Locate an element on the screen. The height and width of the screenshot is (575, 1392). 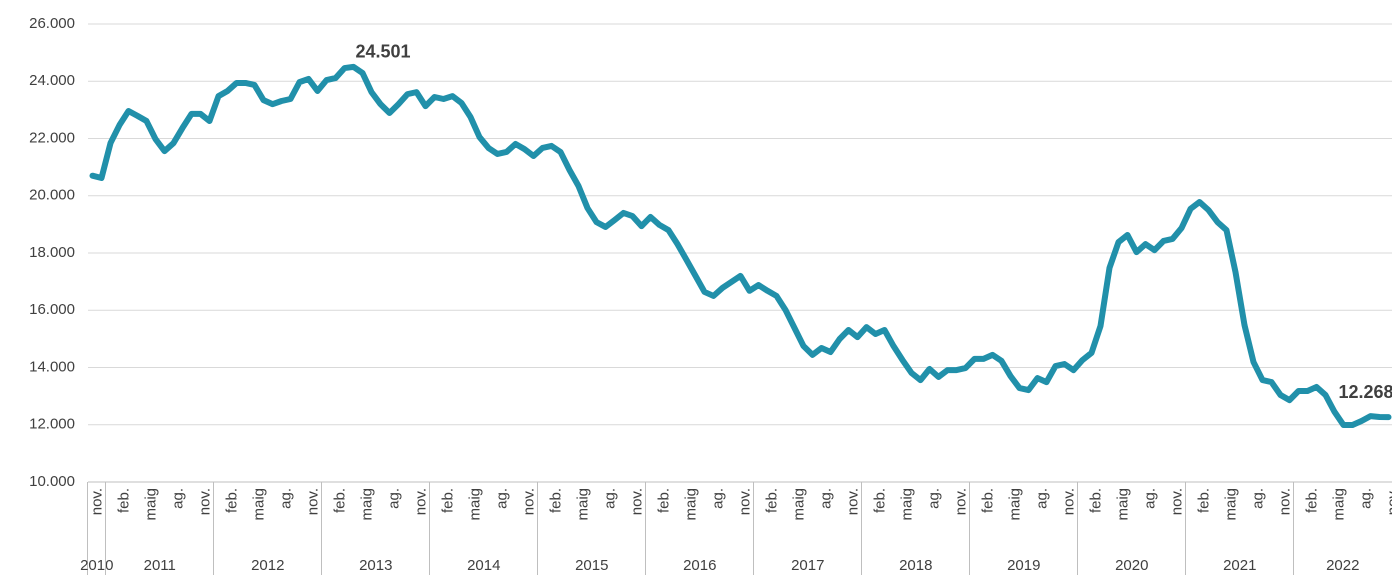
y-tick-label: 14.000 is located at coordinates (52, 366).